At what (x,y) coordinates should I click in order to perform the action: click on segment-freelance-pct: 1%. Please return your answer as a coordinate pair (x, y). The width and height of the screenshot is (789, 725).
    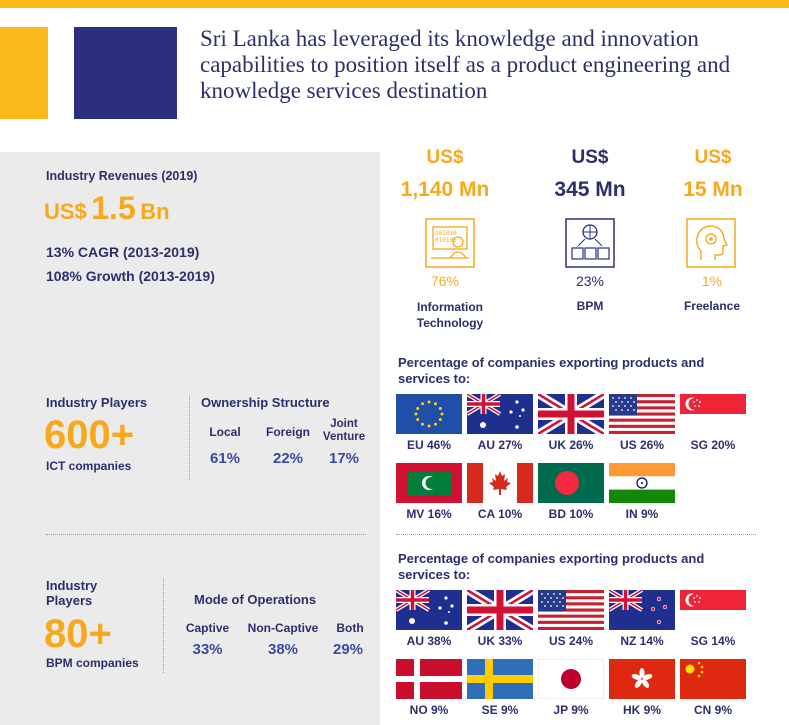
    Looking at the image, I should click on (712, 281).